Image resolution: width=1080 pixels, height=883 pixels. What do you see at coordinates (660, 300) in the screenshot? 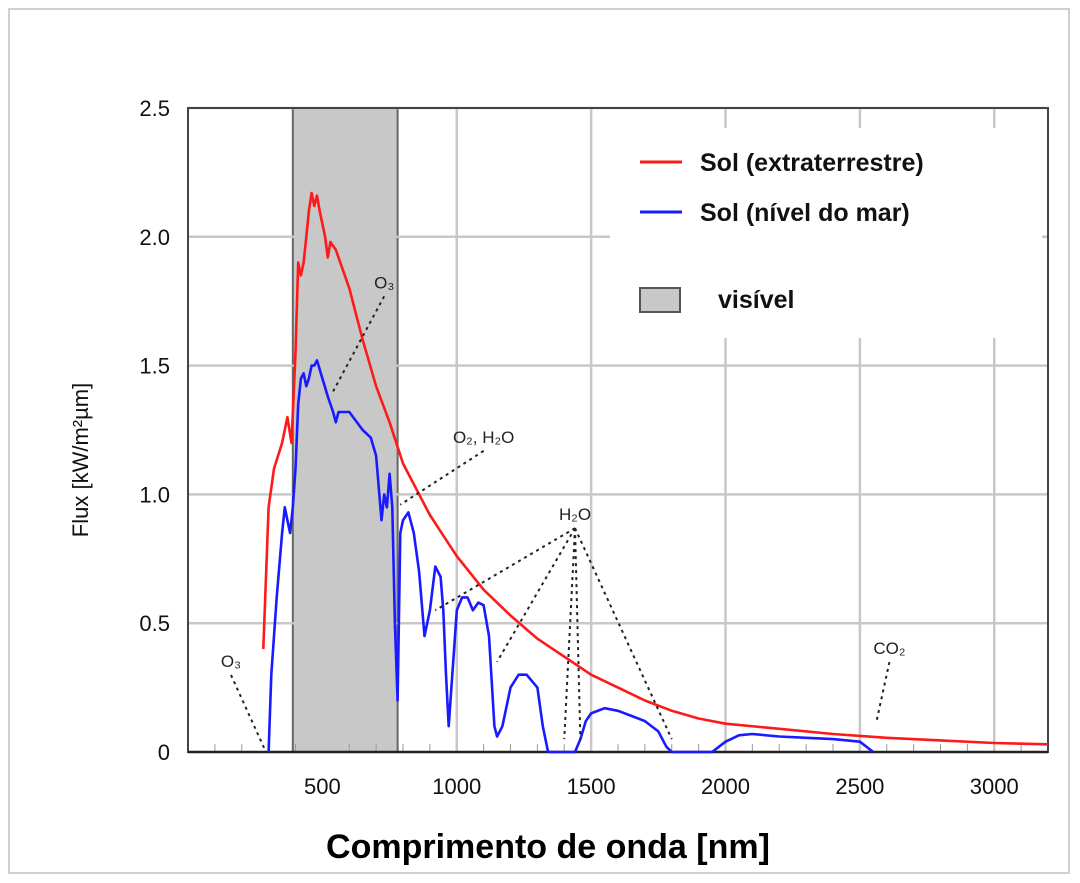
I see `legend-swatch-visible` at bounding box center [660, 300].